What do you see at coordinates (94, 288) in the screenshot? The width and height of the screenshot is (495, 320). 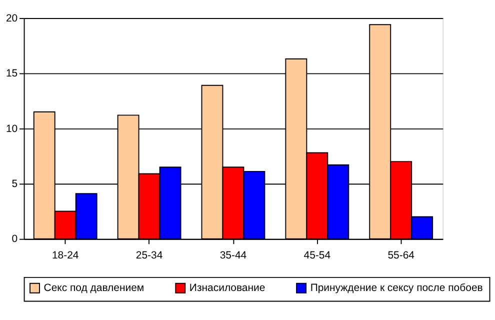 I see `legend-label: Секс под давлением` at bounding box center [94, 288].